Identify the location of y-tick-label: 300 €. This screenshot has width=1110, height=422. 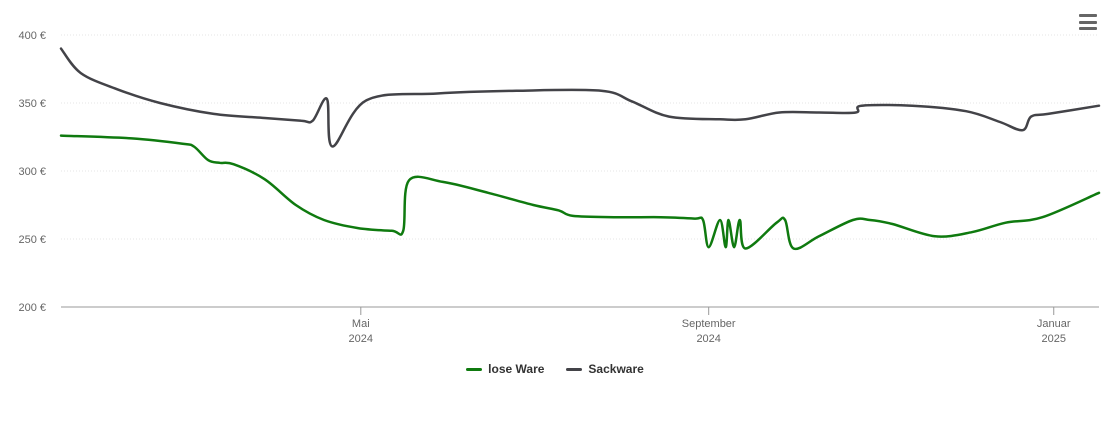
(32, 172).